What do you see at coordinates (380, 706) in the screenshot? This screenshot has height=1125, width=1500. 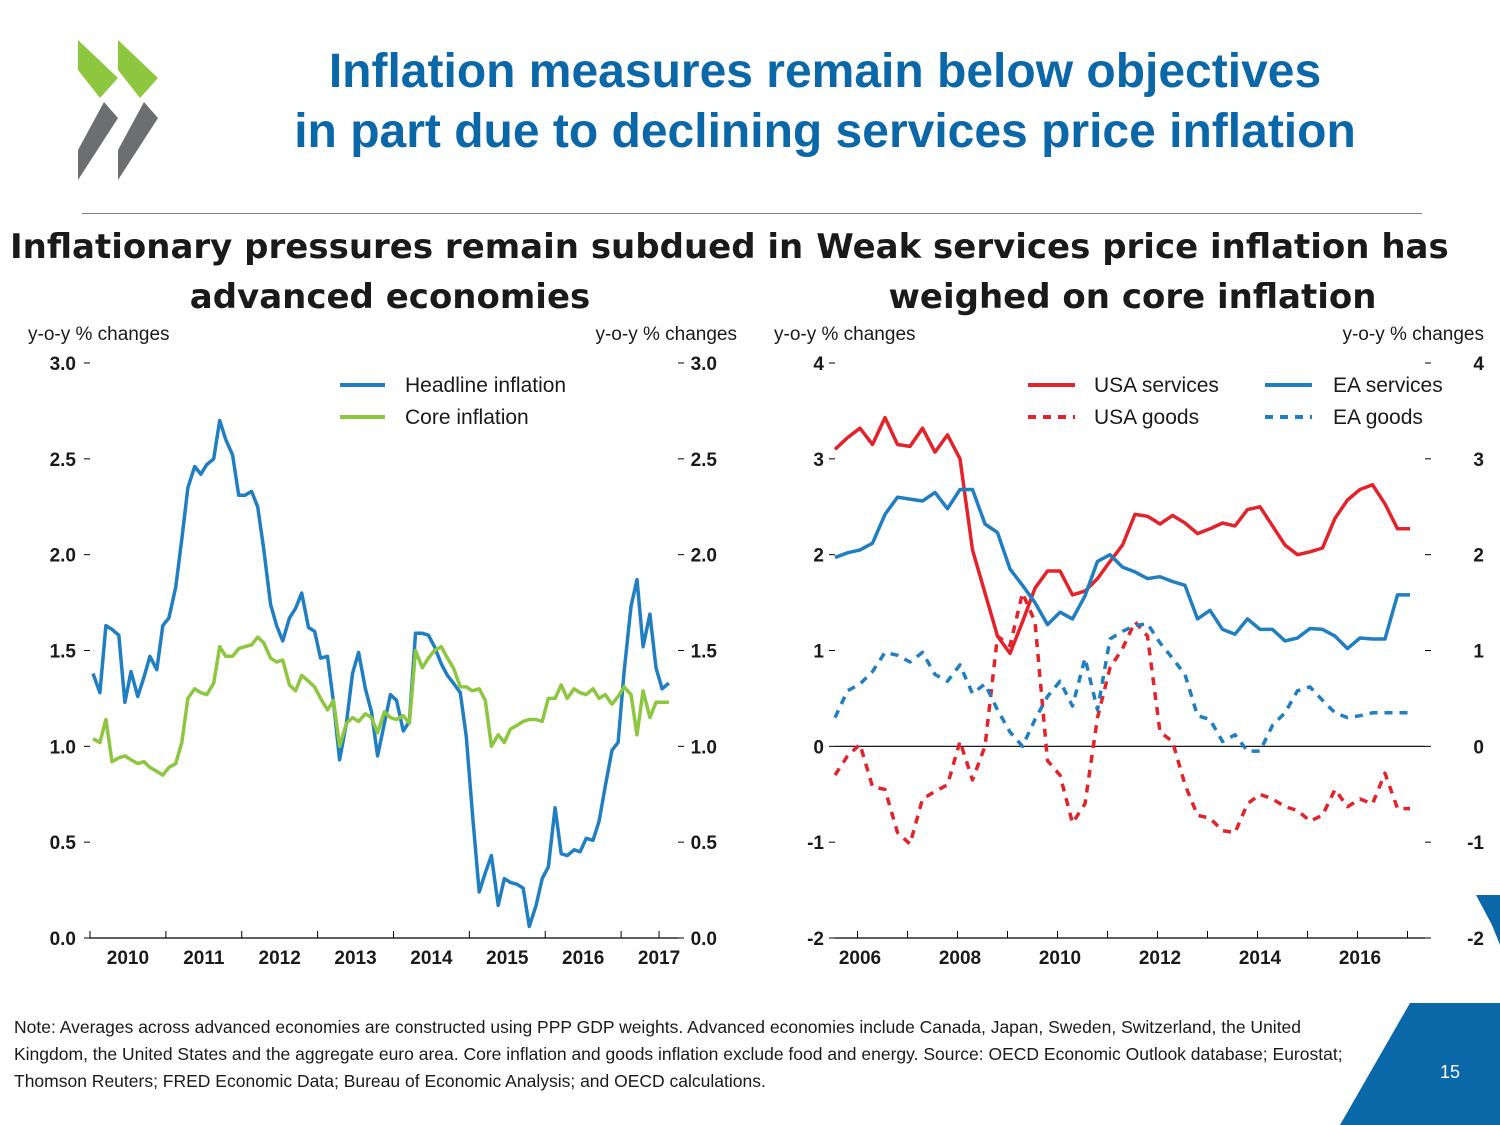 I see `series-line-core-inflation` at bounding box center [380, 706].